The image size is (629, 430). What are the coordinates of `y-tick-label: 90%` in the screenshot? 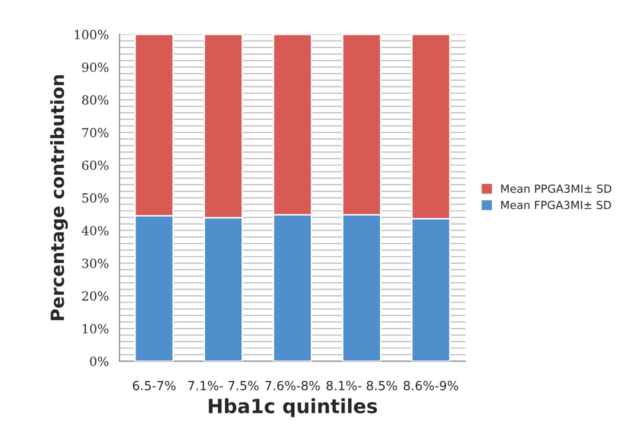 It's located at (95, 67).